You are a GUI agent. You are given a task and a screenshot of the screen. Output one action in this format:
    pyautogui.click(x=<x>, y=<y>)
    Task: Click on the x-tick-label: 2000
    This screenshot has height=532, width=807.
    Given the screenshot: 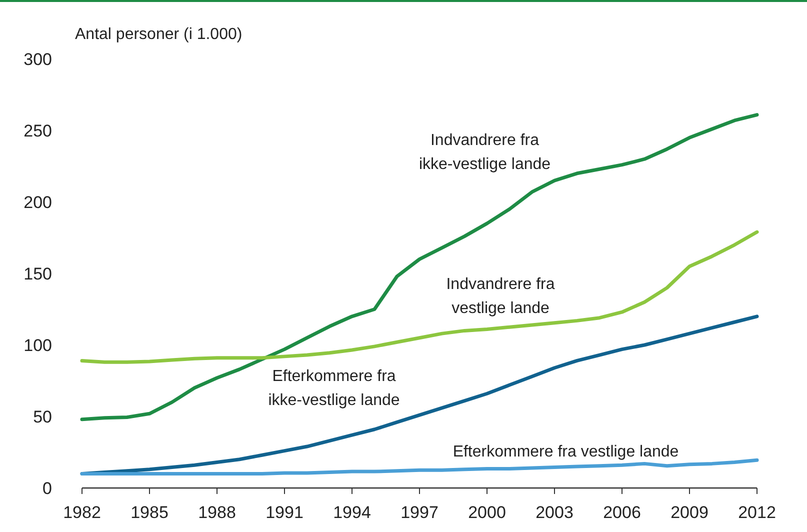 What is the action you would take?
    pyautogui.click(x=487, y=512)
    